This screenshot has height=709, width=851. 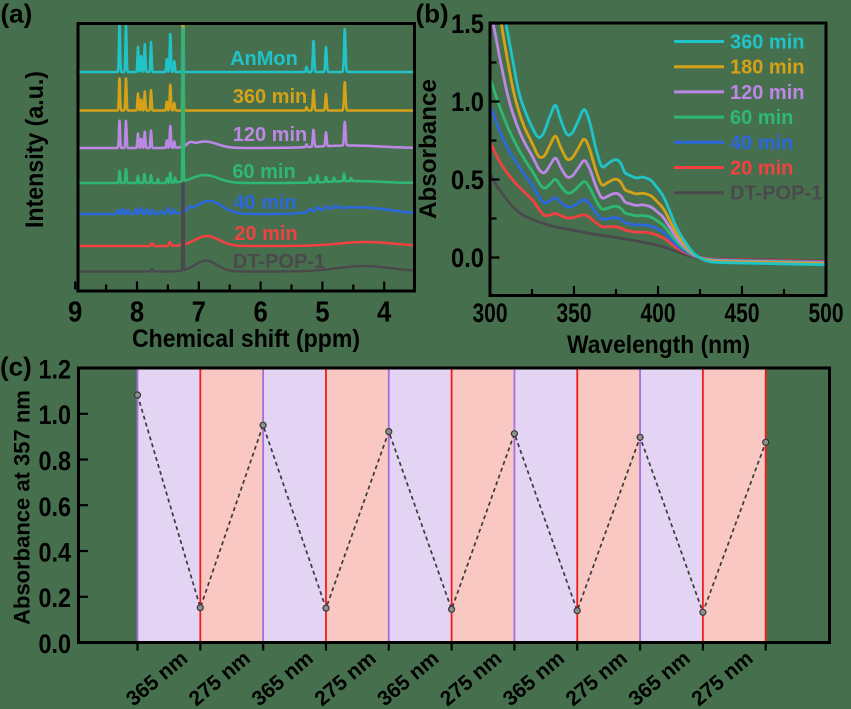 What do you see at coordinates (658, 313) in the screenshot?
I see `svg-text: 400` at bounding box center [658, 313].